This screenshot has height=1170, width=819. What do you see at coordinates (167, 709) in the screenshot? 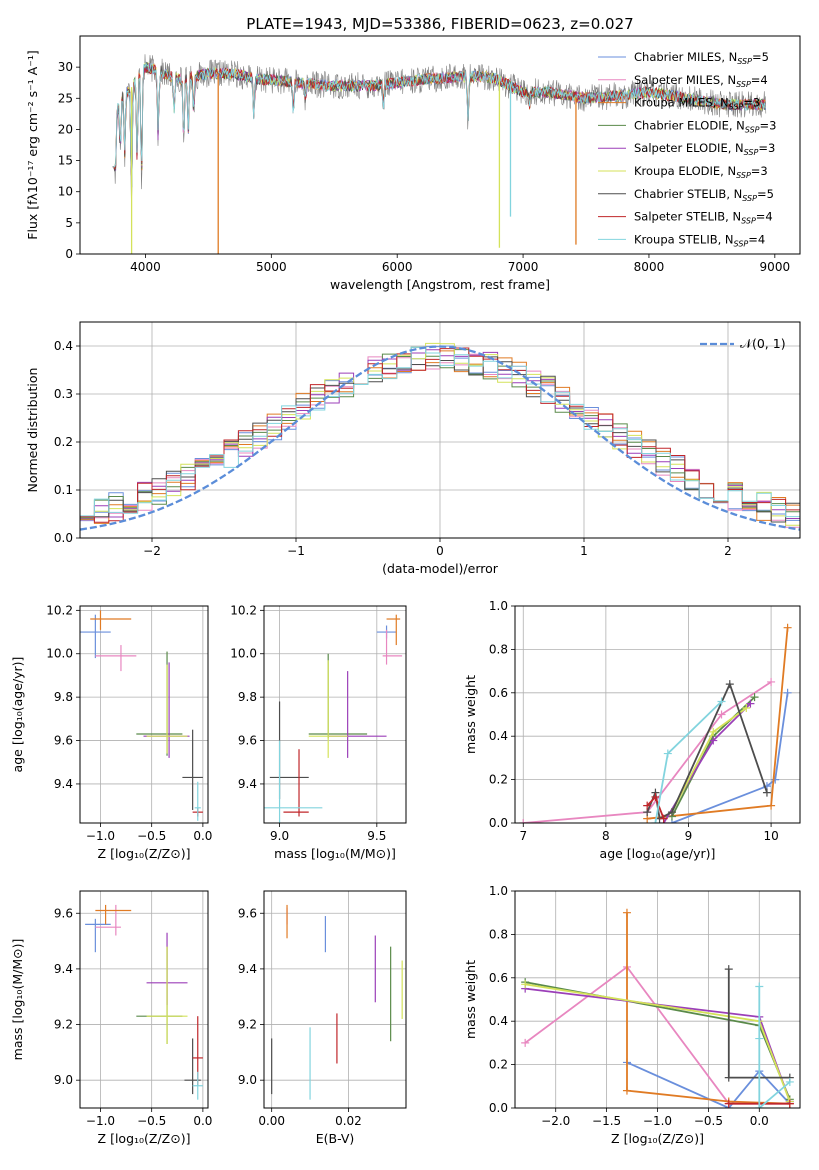
I see `errorbar-kroupa-elodie` at bounding box center [167, 709].